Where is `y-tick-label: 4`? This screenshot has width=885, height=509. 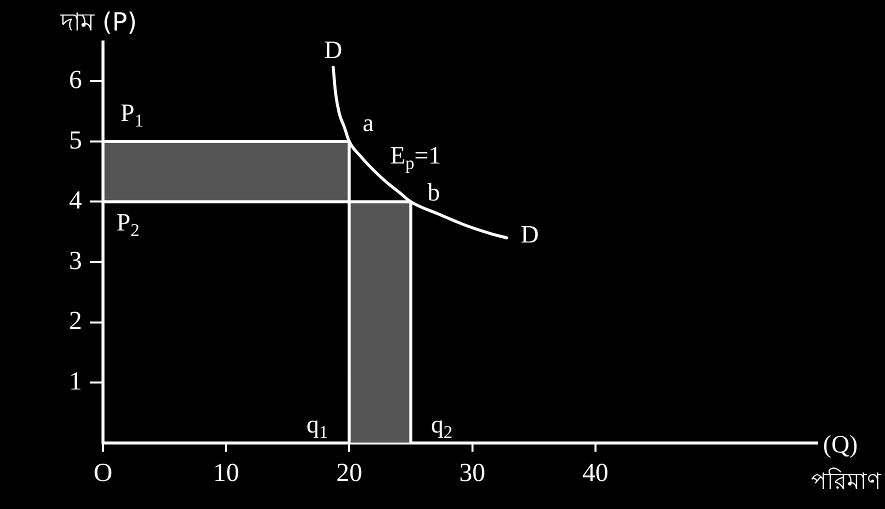 y-tick-label: 4 is located at coordinates (75, 200).